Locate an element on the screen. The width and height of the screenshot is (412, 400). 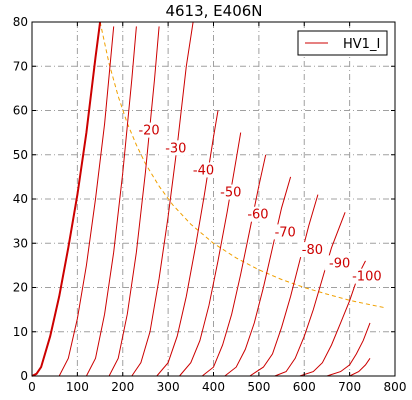
curve-label: -70 is located at coordinates (285, 232).